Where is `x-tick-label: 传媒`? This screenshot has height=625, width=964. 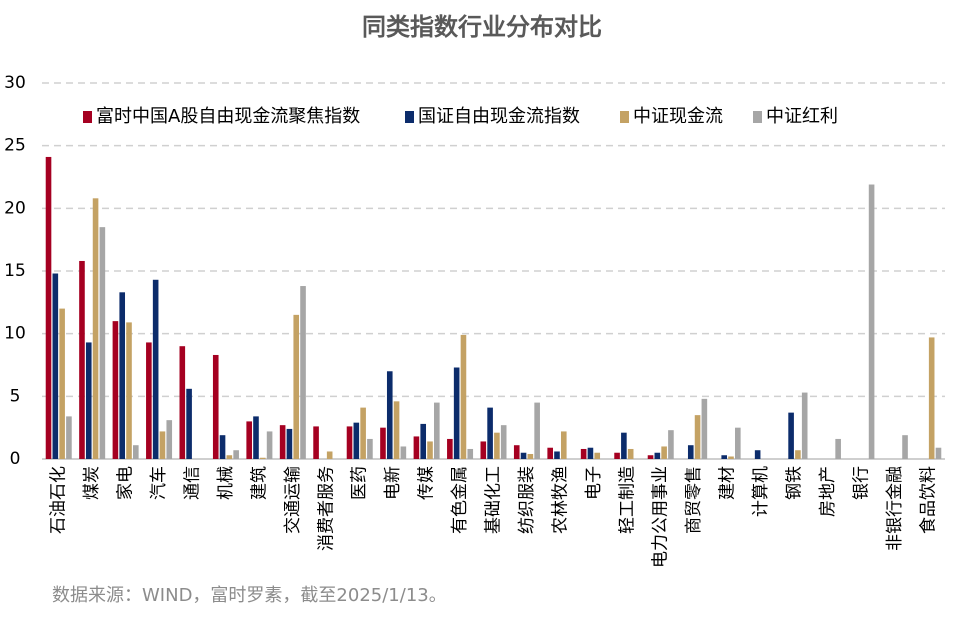
x-tick-label: 传媒 is located at coordinates (427, 483).